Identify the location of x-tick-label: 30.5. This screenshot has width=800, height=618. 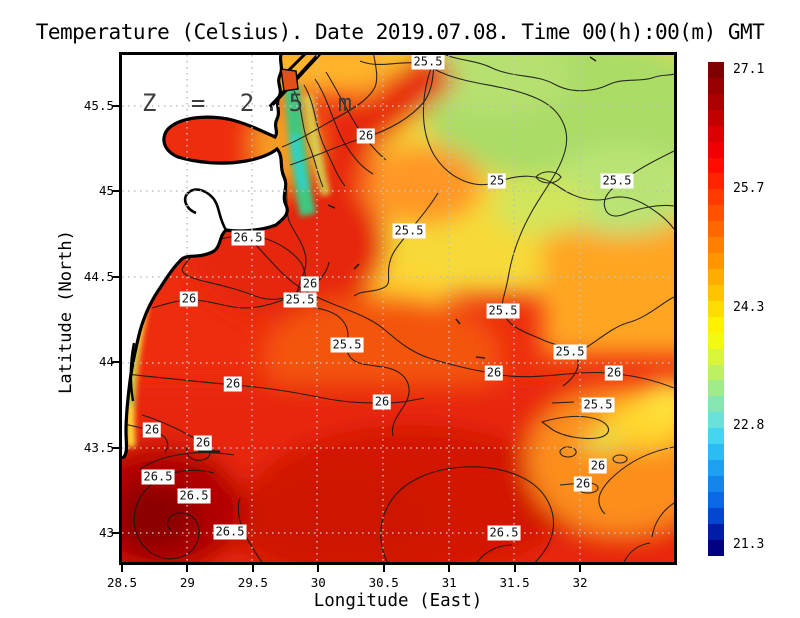
(383, 582).